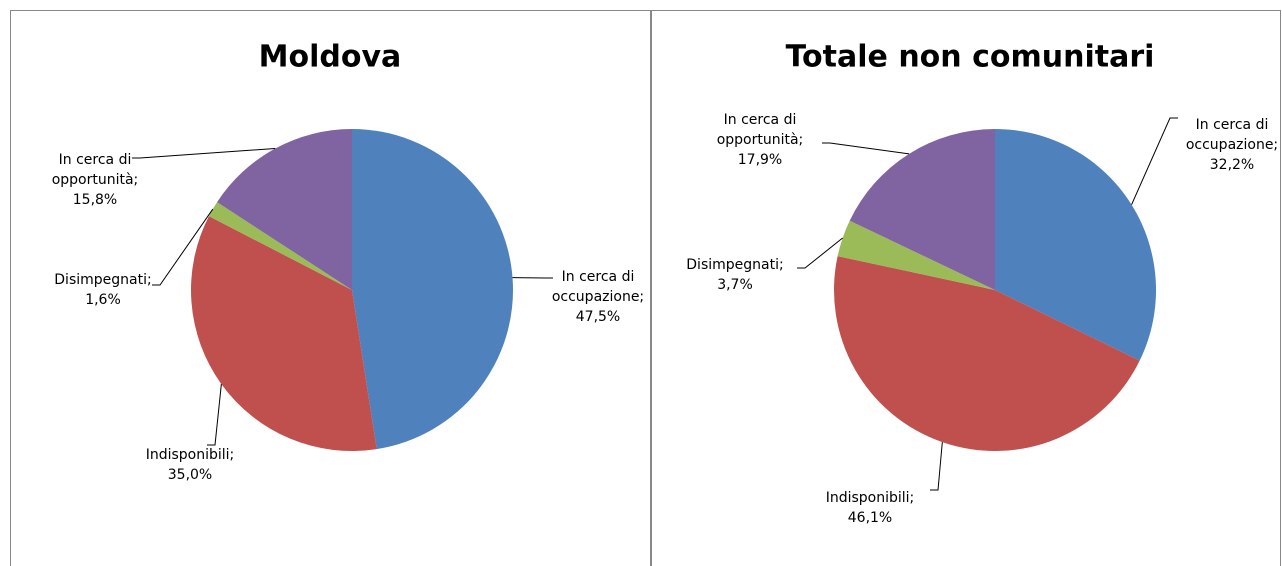  What do you see at coordinates (760, 140) in the screenshot?
I see `data-label: In cerca di opportunità; 17,9%` at bounding box center [760, 140].